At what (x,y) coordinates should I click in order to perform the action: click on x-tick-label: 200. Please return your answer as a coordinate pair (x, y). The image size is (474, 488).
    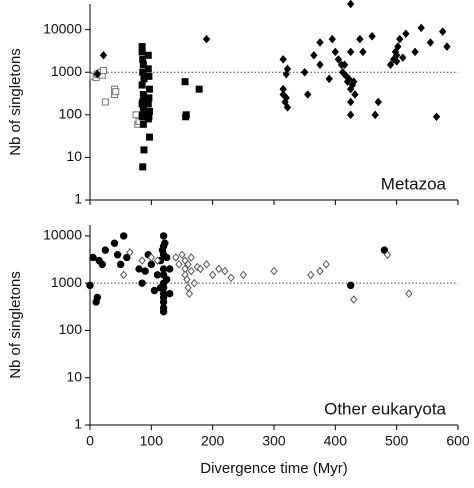
    Looking at the image, I should click on (213, 441).